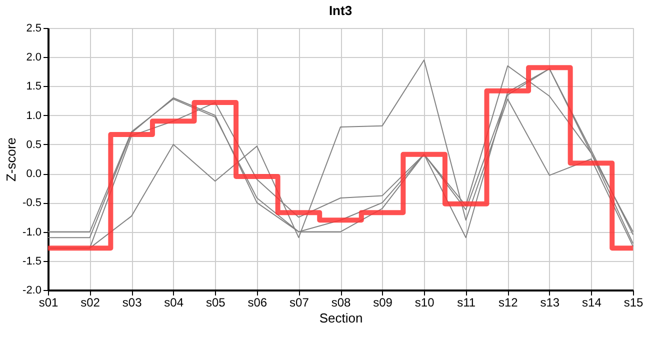  What do you see at coordinates (508, 303) in the screenshot?
I see `x-tick-label: s12` at bounding box center [508, 303].